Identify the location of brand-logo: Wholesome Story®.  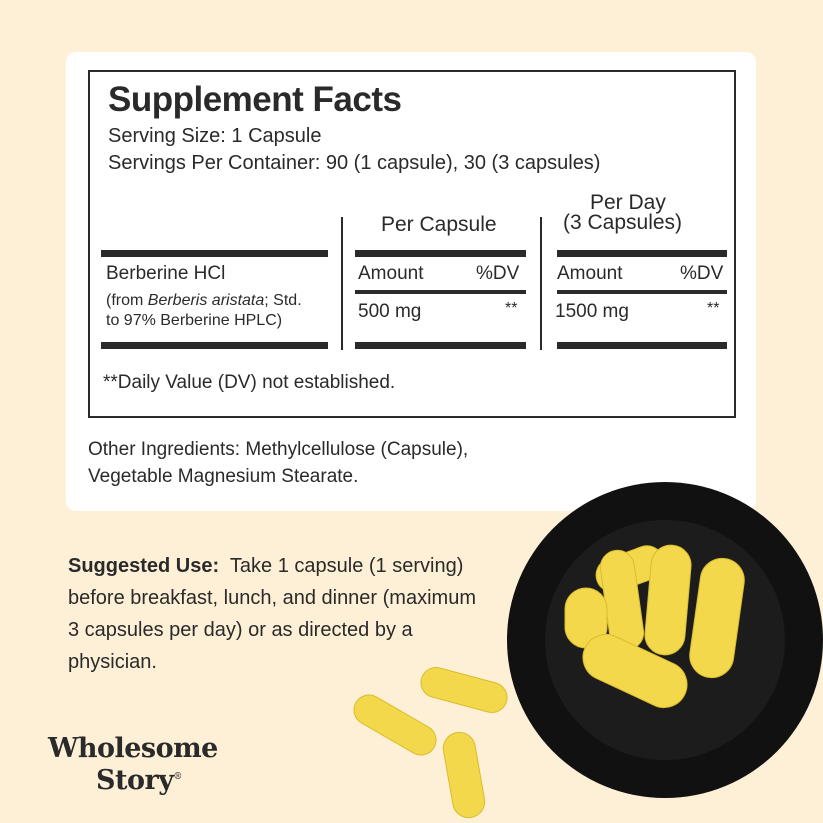
(133, 765).